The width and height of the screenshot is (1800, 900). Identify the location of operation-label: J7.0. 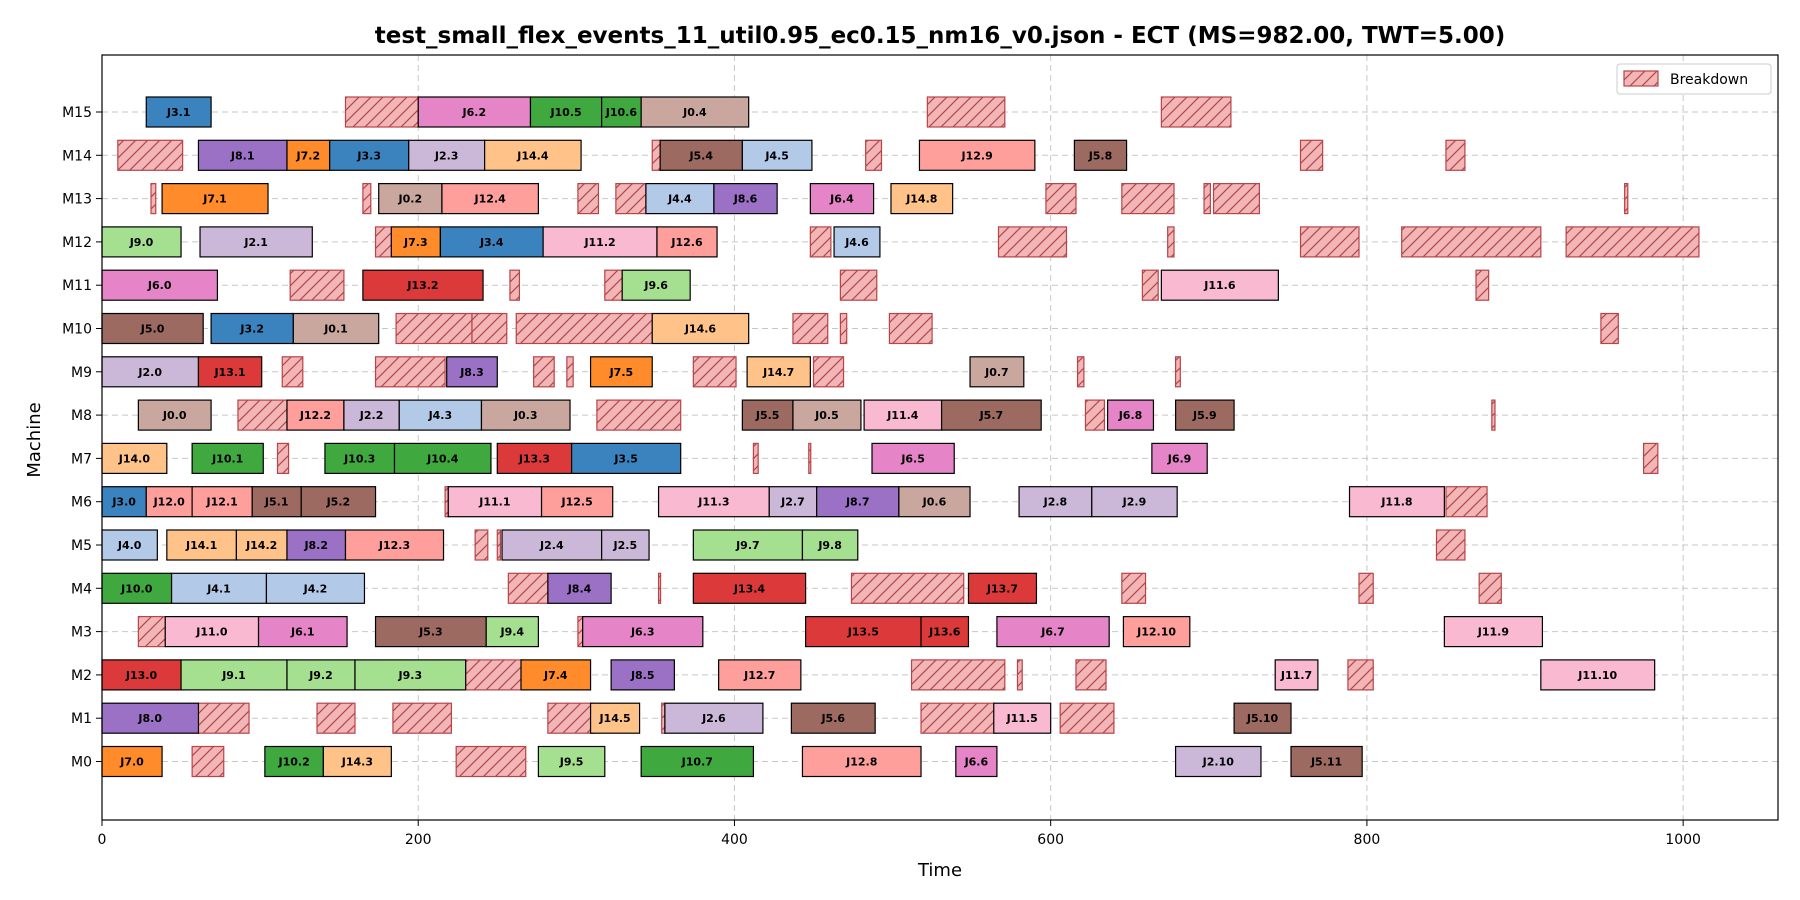
(131, 762).